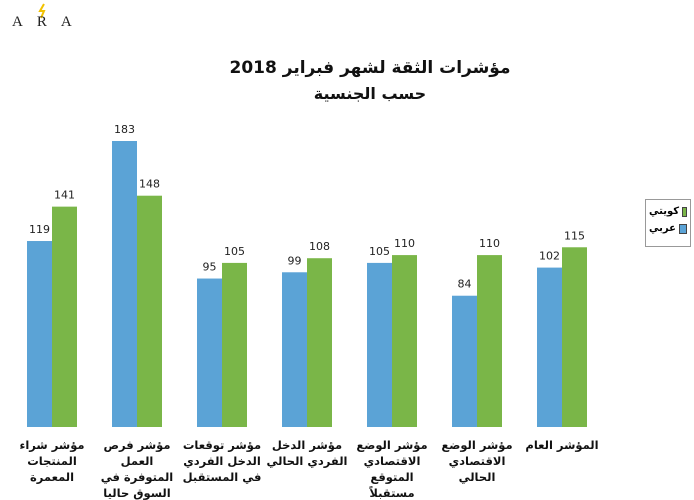 The height and width of the screenshot is (500, 694). What do you see at coordinates (149, 184) in the screenshot?
I see `value-label: 148` at bounding box center [149, 184].